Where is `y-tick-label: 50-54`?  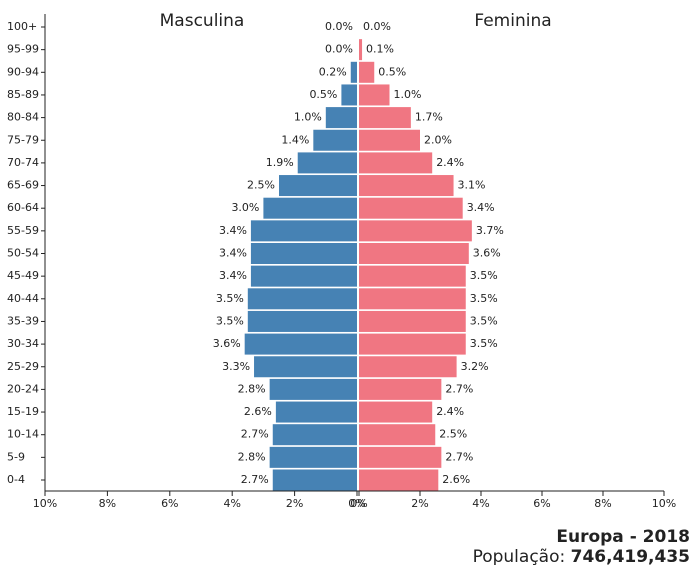
y-tick-label: 50-54 is located at coordinates (23, 253).